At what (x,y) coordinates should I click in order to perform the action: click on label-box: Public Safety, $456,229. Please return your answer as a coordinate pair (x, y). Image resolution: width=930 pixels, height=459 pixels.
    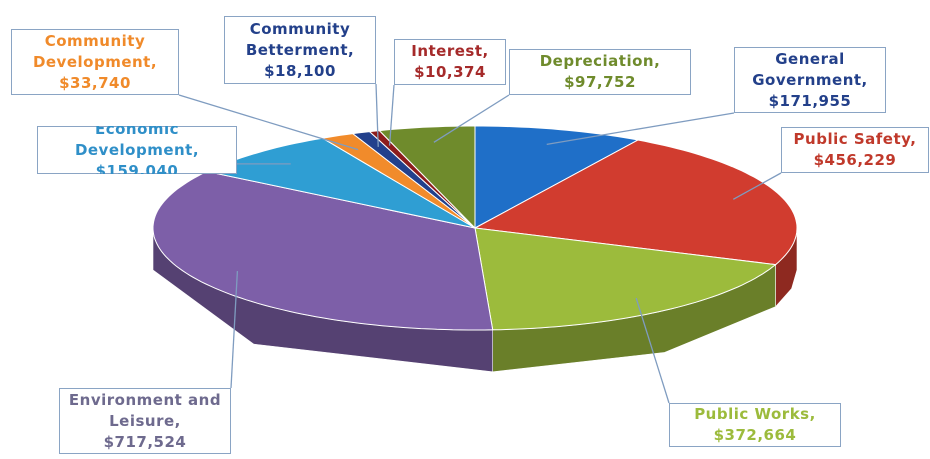
    Looking at the image, I should click on (855, 150).